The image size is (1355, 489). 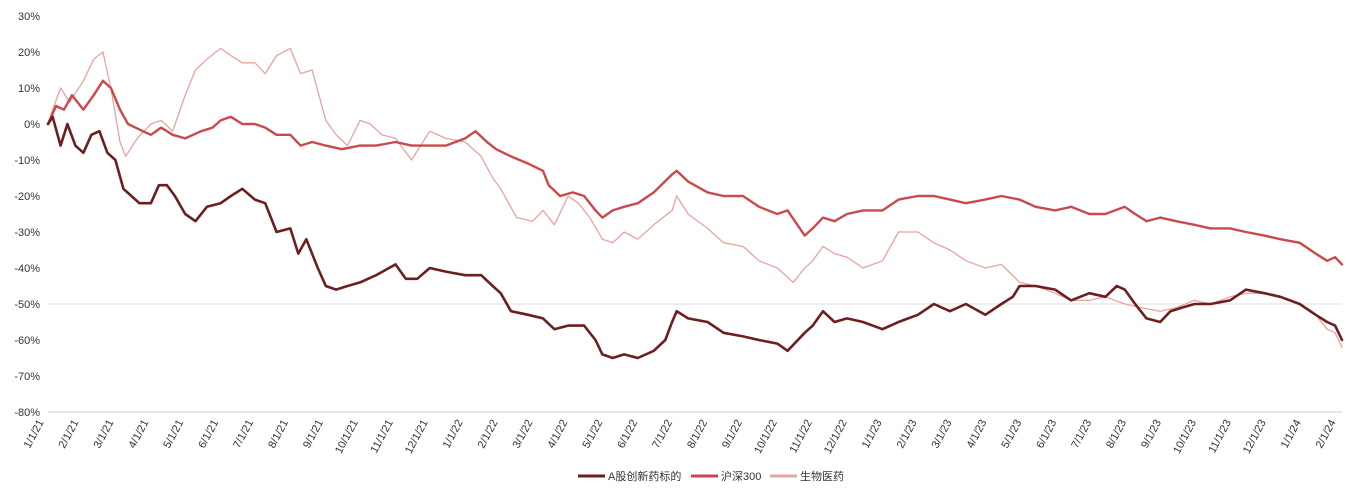 I want to click on x-tick-label: 9/1/22, so click(x=732, y=434).